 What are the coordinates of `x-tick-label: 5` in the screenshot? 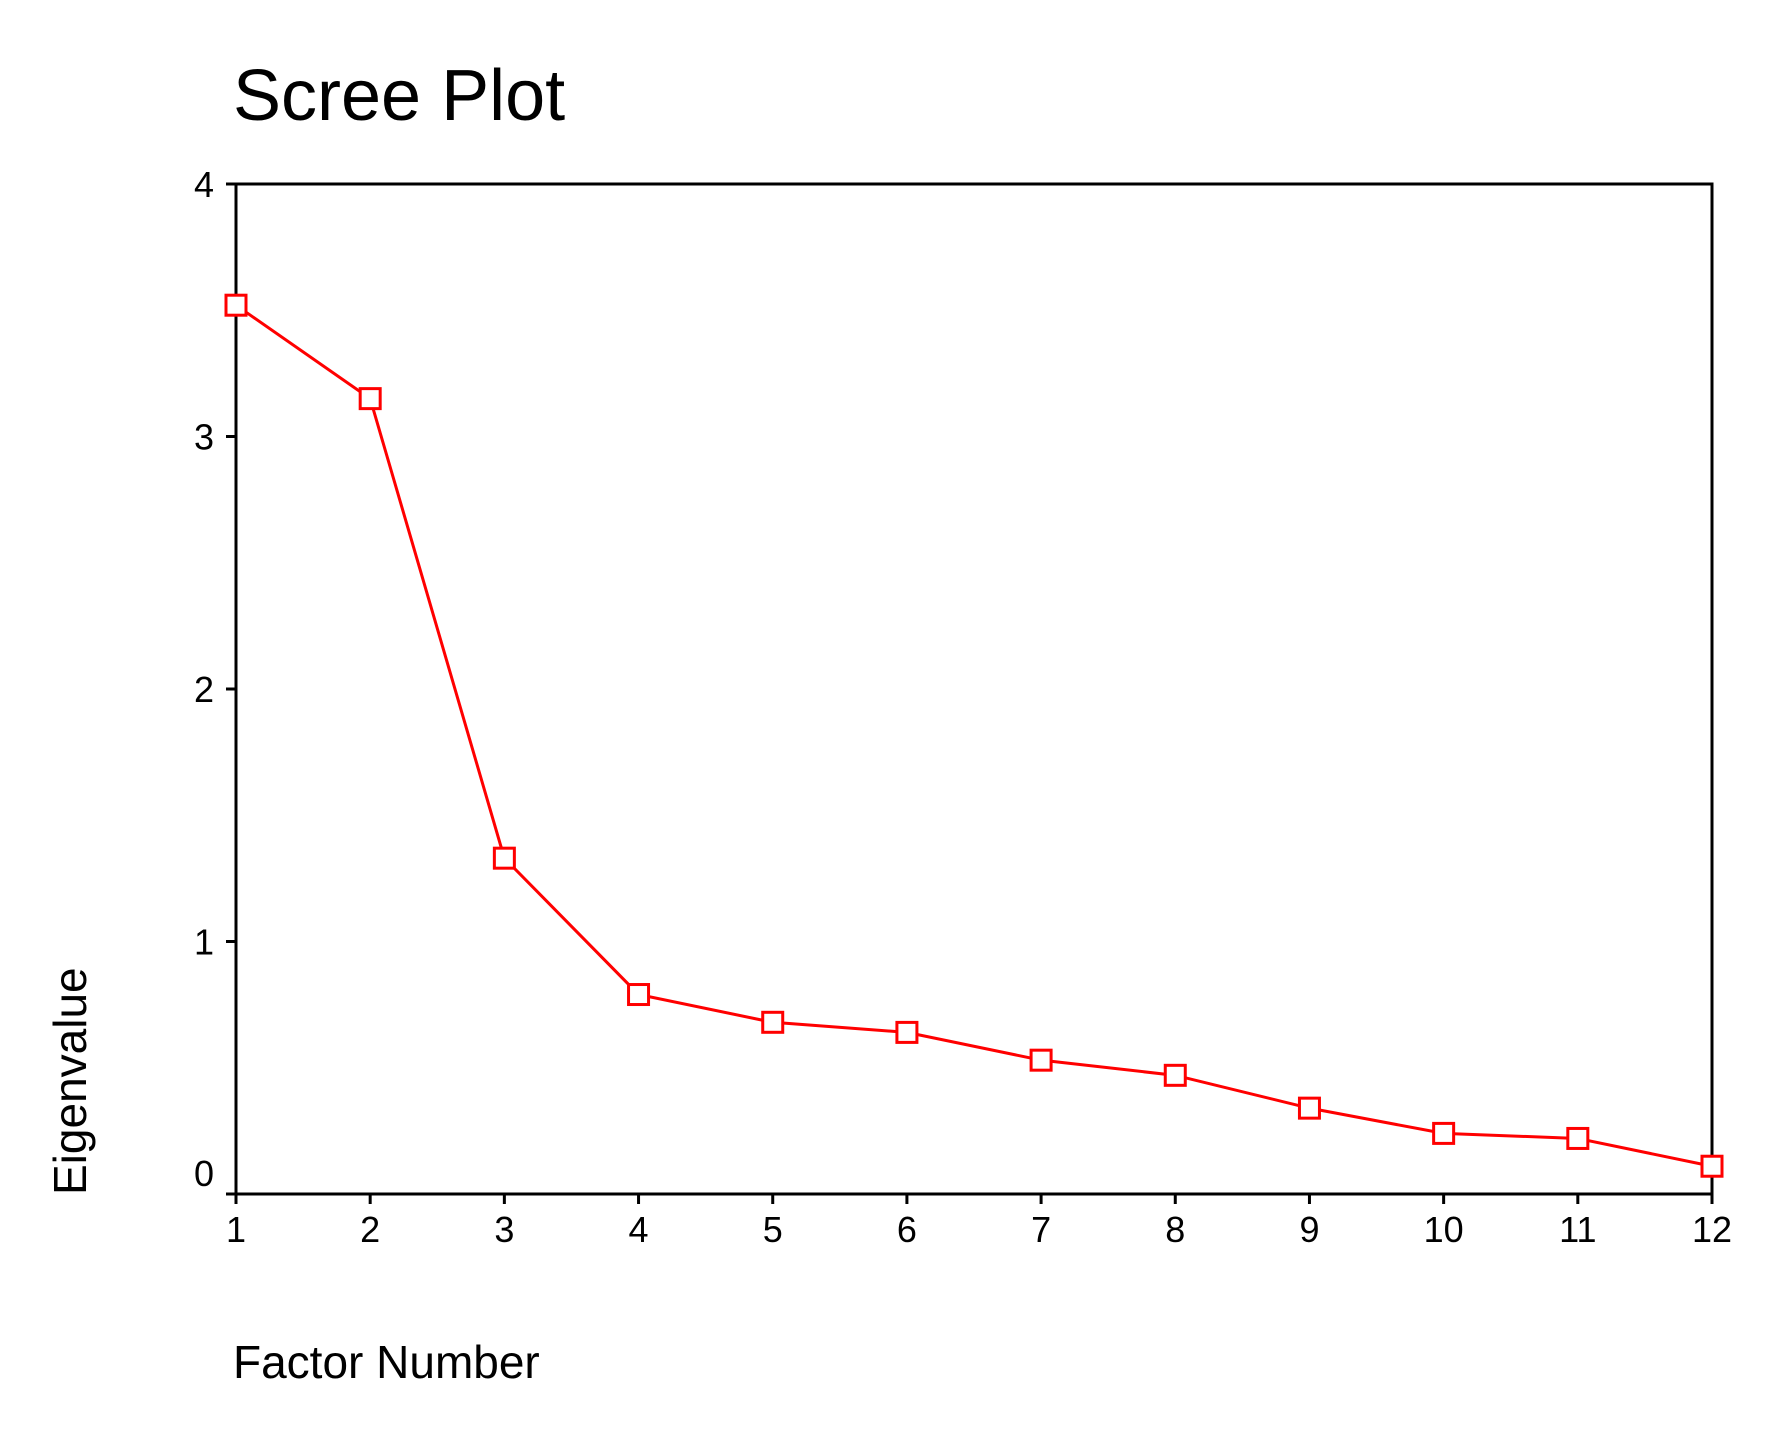 It's located at (773, 1229).